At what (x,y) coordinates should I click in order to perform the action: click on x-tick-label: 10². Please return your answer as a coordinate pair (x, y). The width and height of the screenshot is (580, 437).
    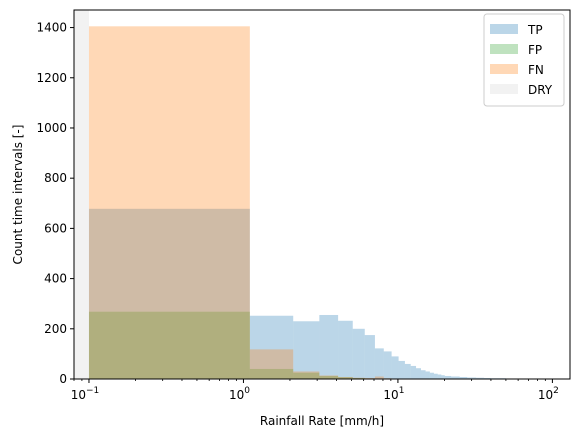
    Looking at the image, I should click on (548, 394).